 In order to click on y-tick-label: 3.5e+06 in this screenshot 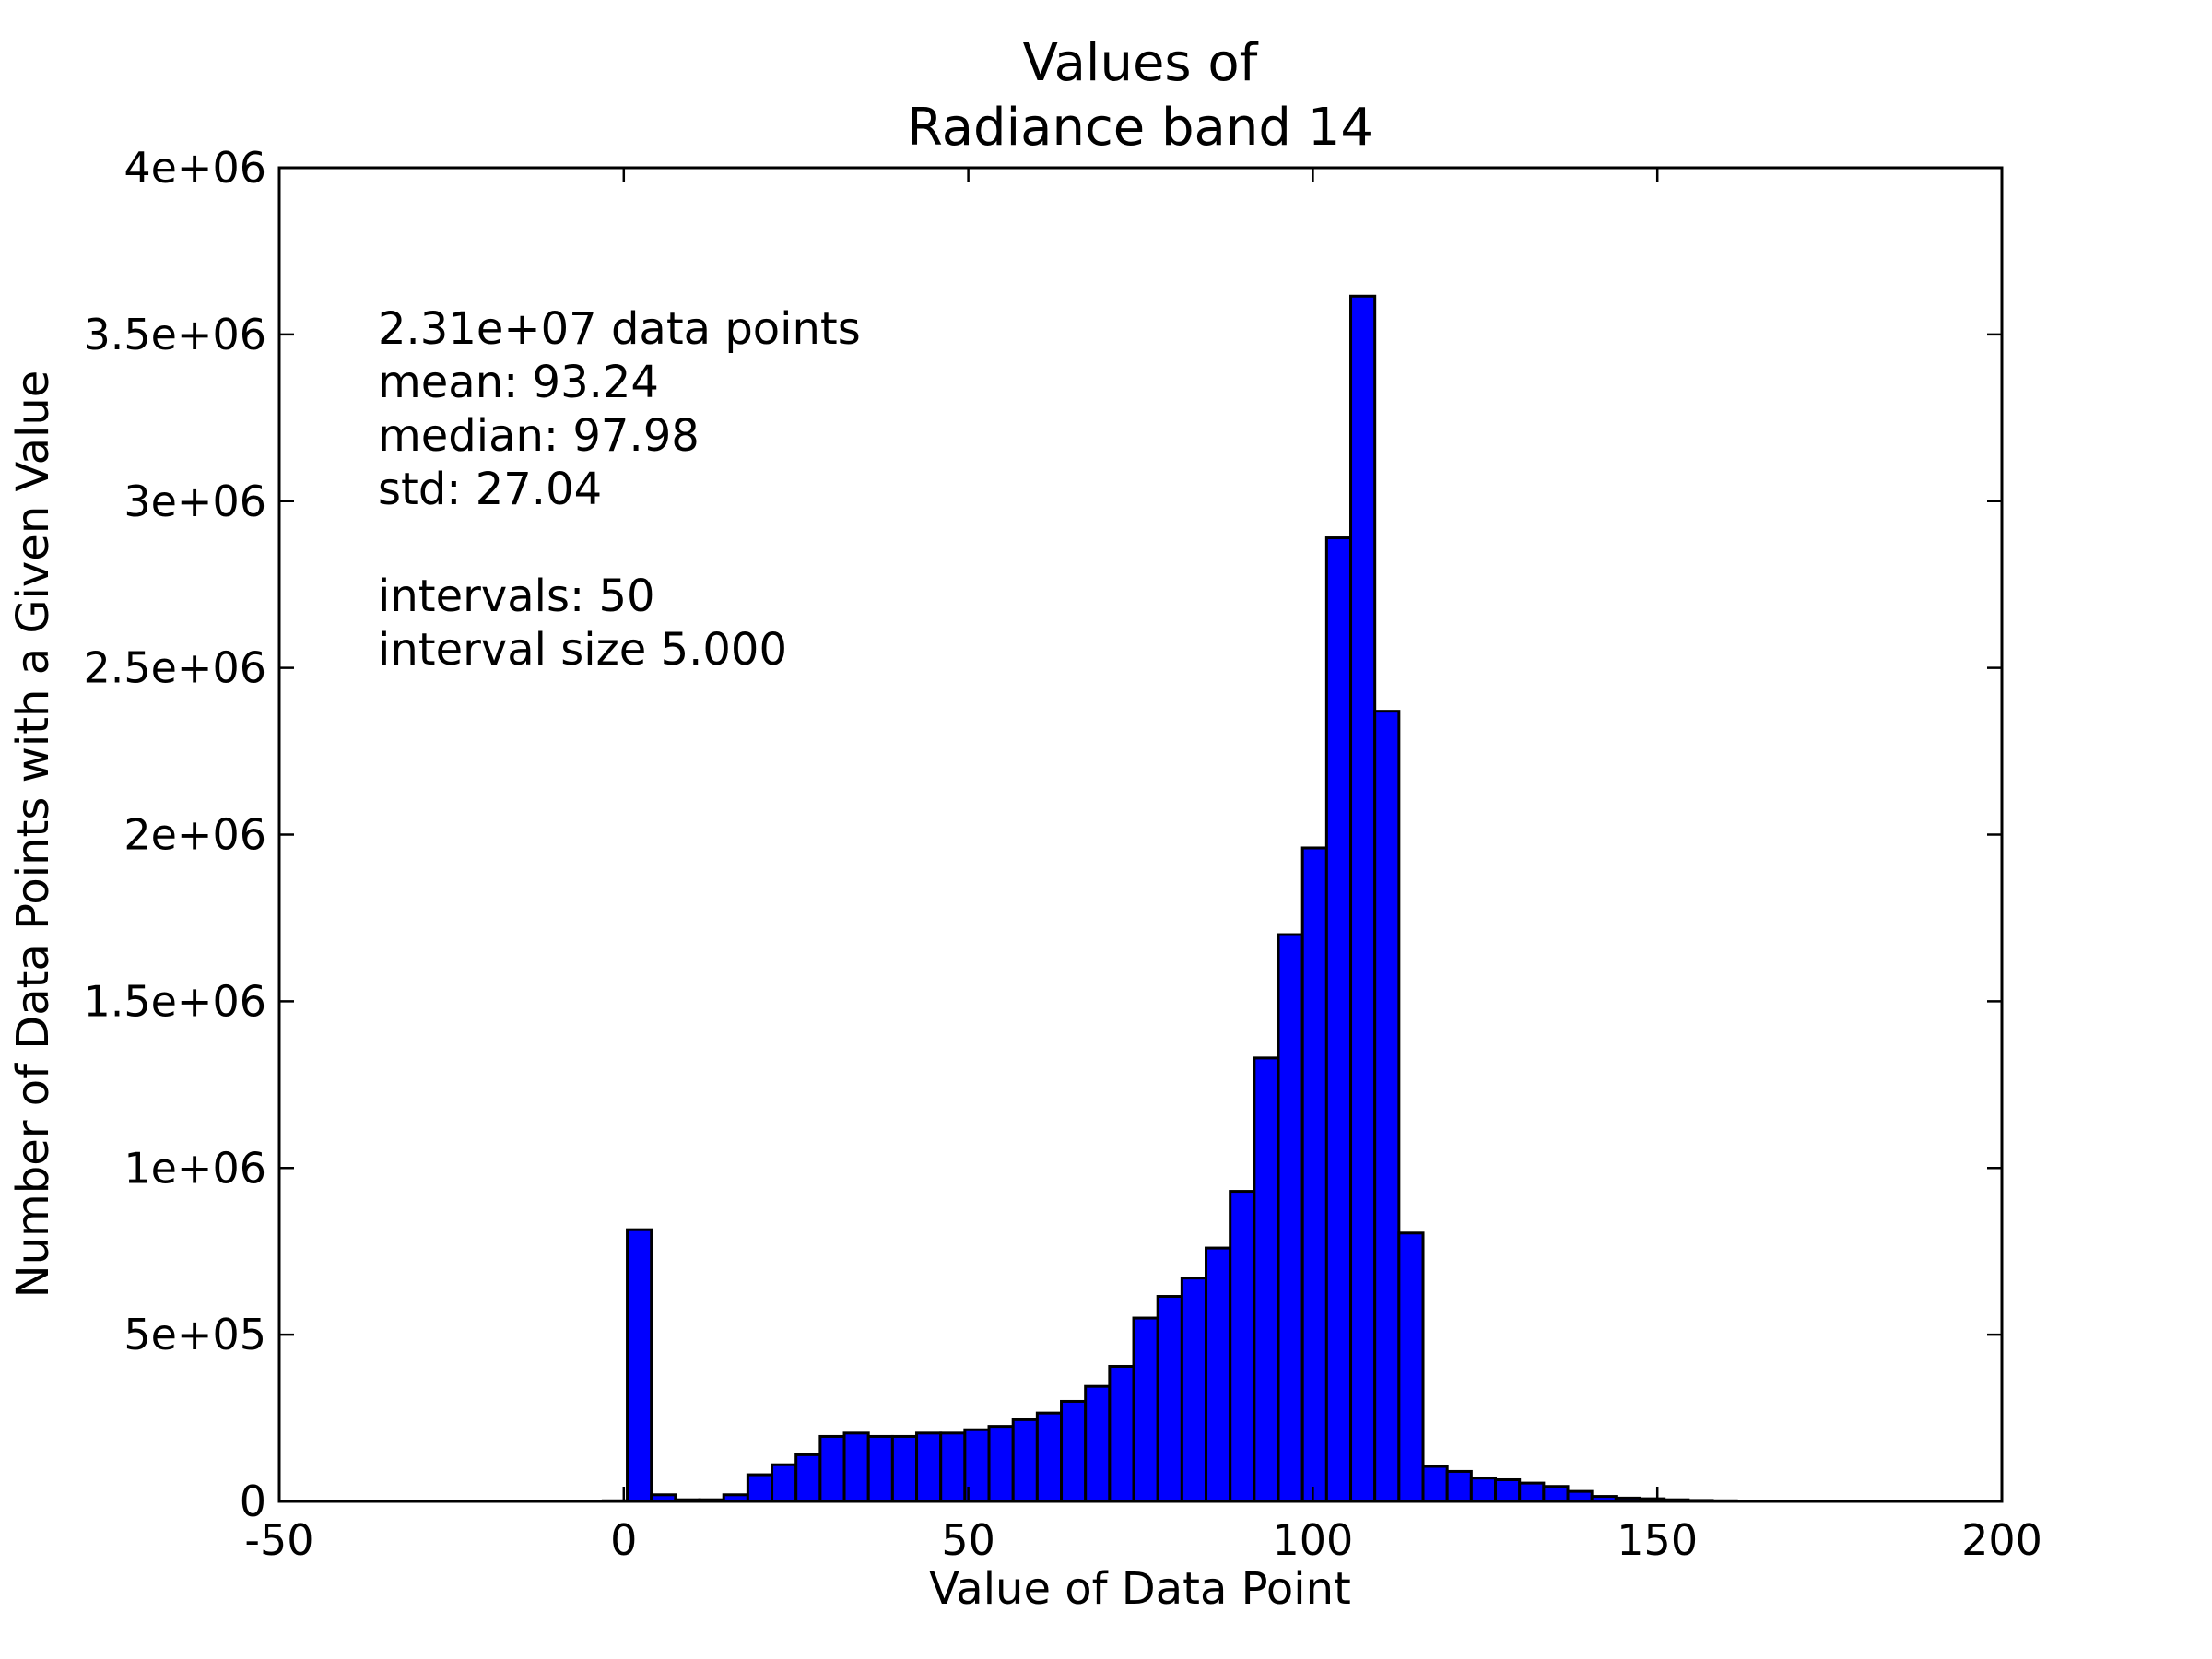, I will do `click(174, 334)`.